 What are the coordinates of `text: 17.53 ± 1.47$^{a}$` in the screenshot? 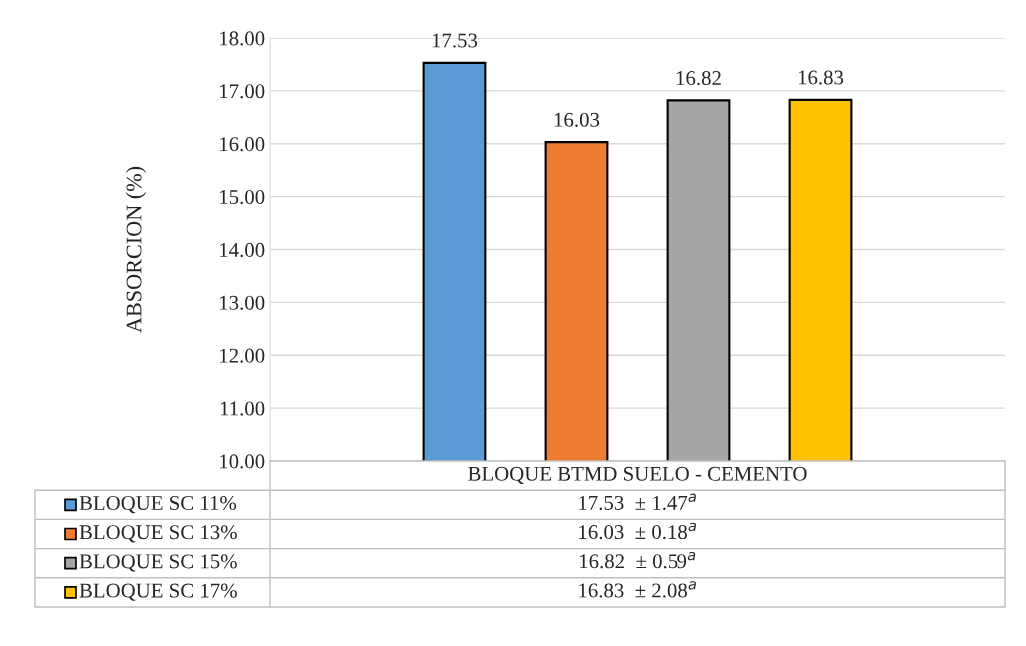 It's located at (637, 501).